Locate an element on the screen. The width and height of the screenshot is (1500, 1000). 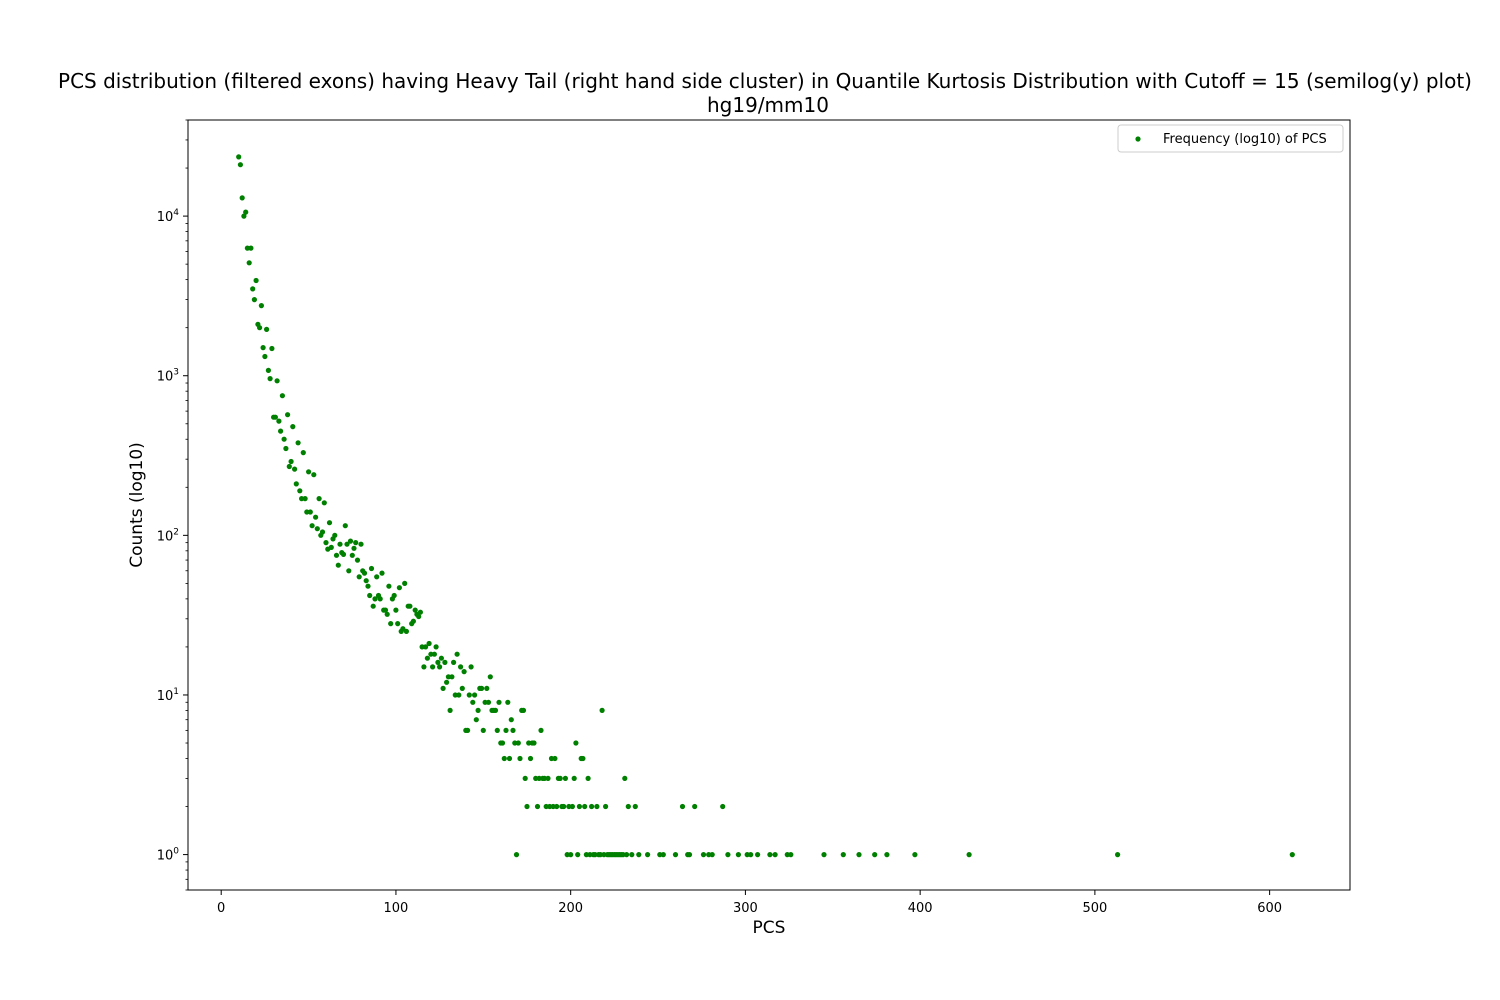
legend-label: Frequency (log10) of PCS is located at coordinates (1245, 139).